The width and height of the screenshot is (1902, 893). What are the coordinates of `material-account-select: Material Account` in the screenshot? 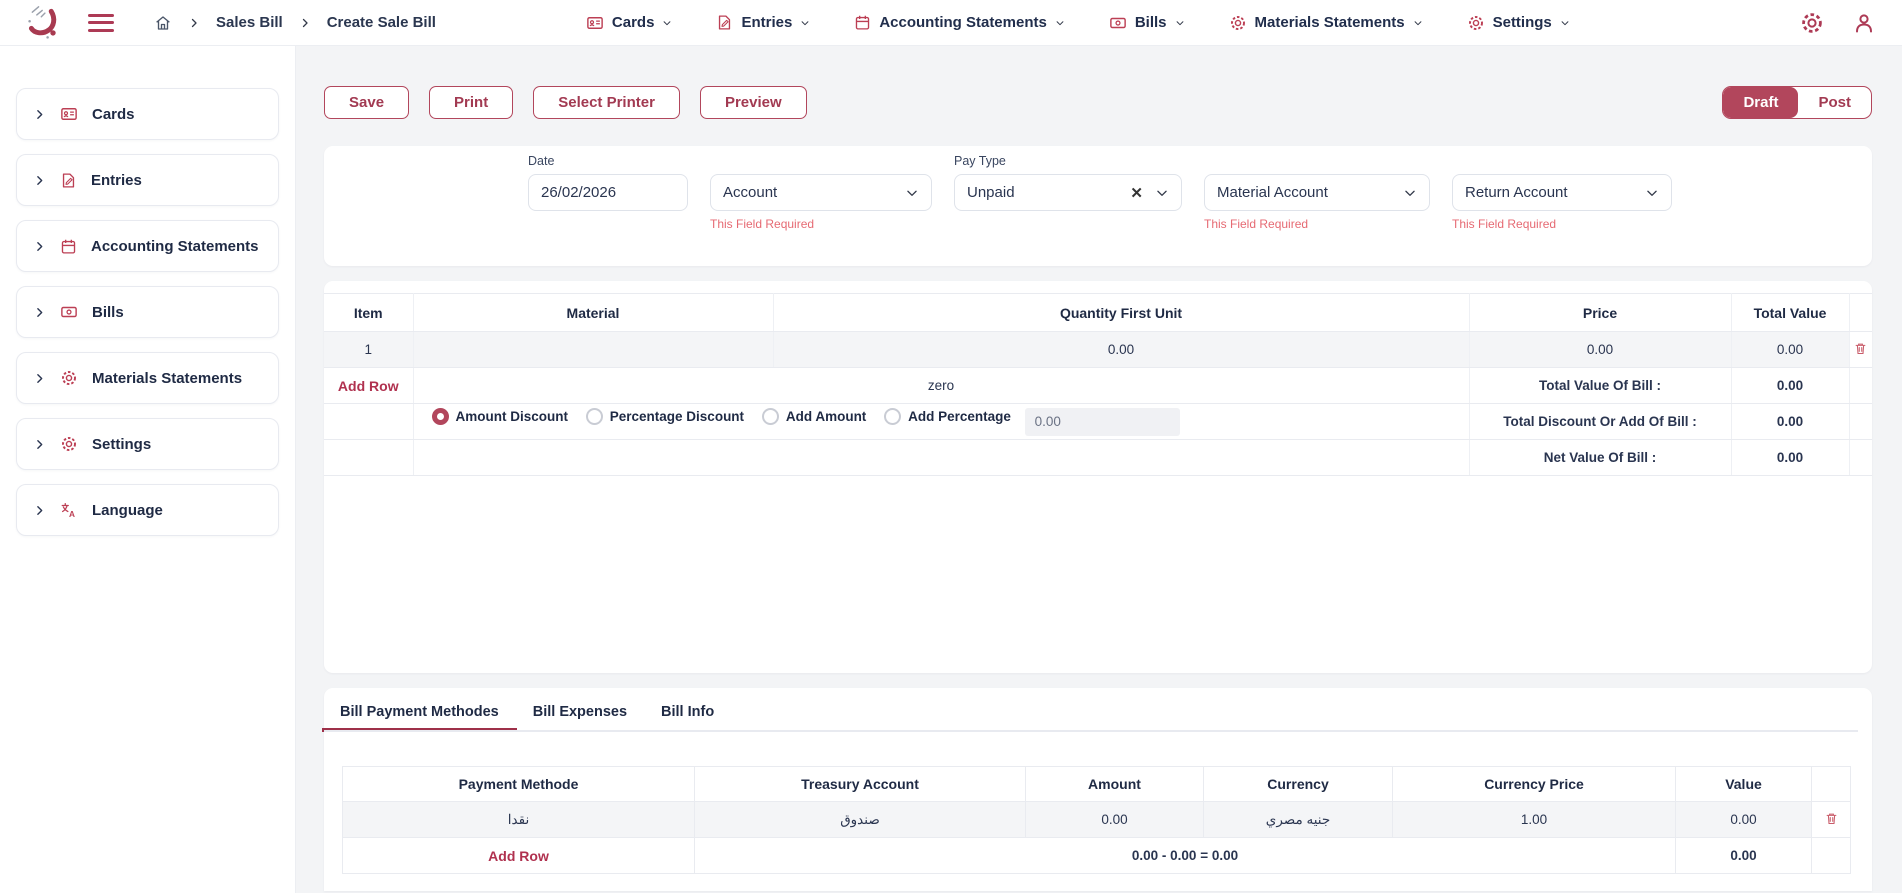 It's located at (1317, 192).